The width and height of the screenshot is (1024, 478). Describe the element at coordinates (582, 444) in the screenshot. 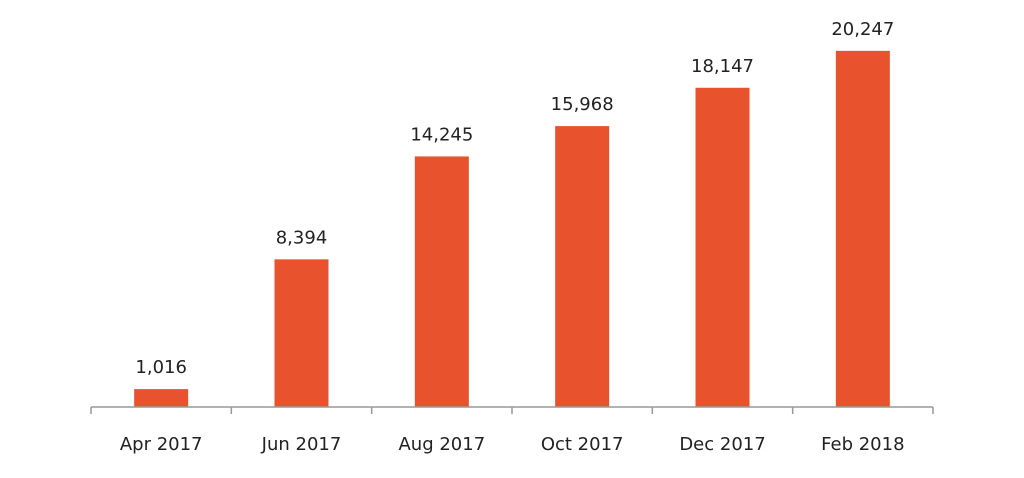

I see `x-tick-label: Oct 2017` at that location.